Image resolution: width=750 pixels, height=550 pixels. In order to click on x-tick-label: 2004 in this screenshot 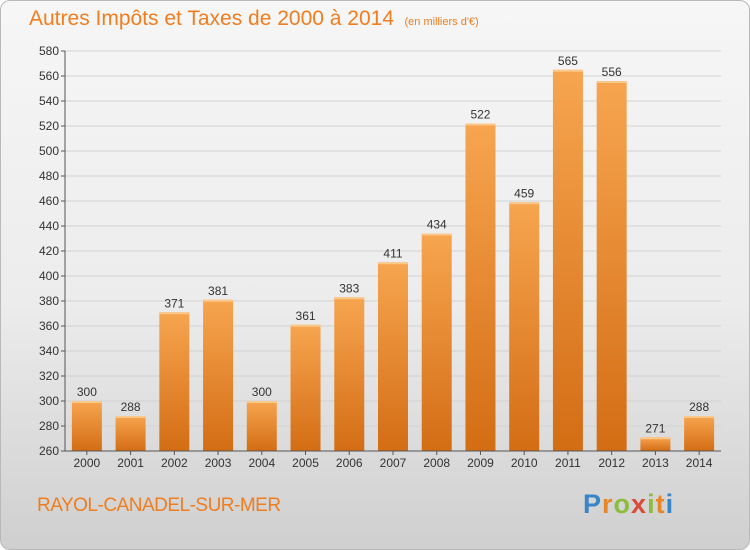, I will do `click(261, 463)`.